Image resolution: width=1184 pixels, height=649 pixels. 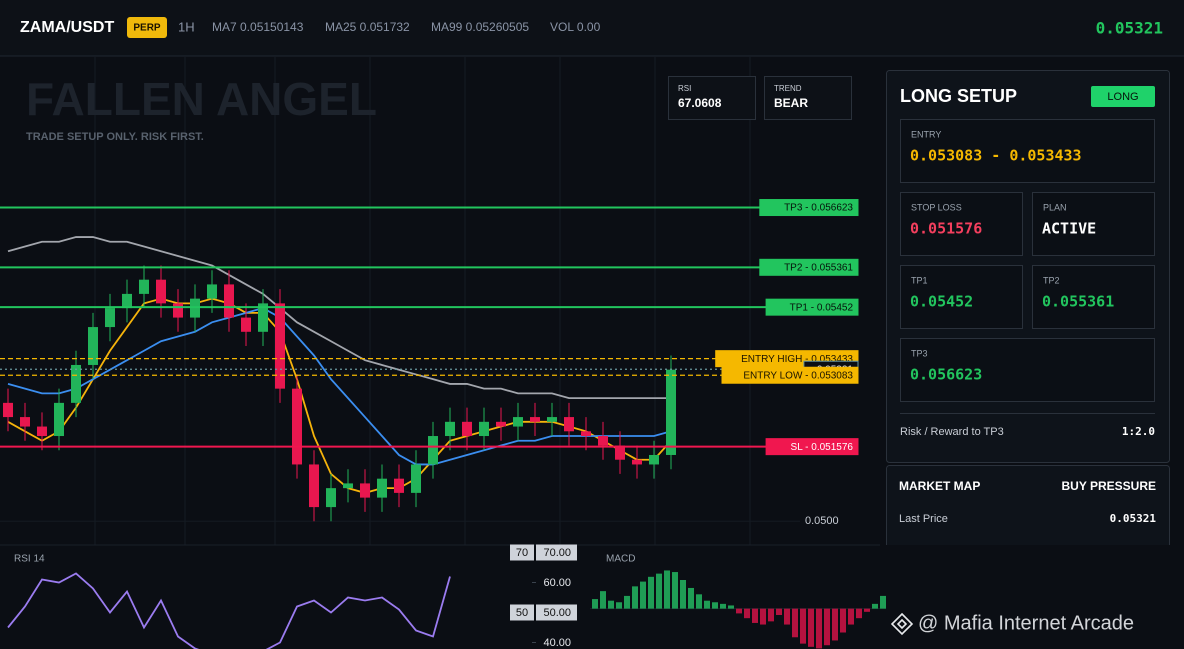 I want to click on symbol: ZAMA/USDT, so click(x=67, y=27).